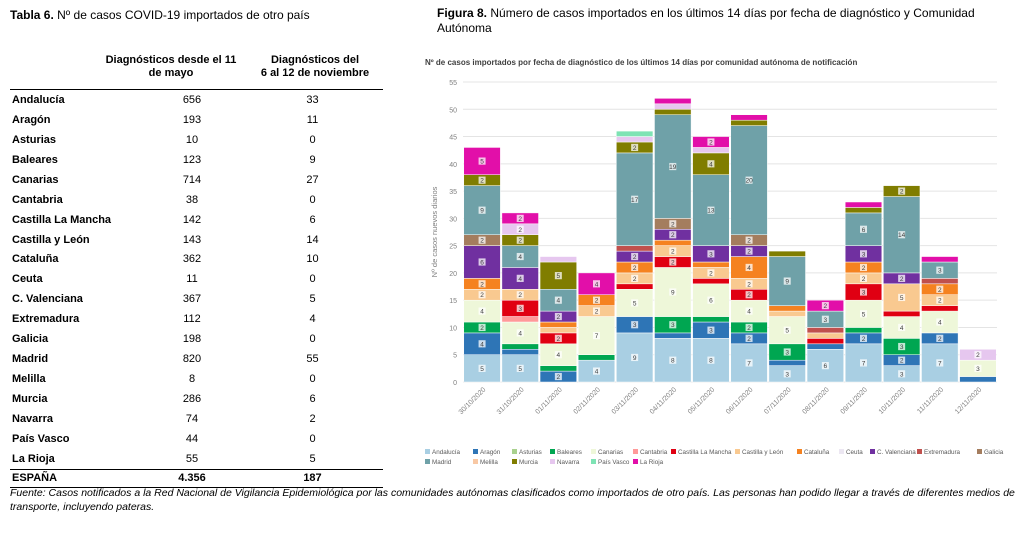  What do you see at coordinates (196, 459) in the screenshot?
I see `table-row: La Rioja 55 5` at bounding box center [196, 459].